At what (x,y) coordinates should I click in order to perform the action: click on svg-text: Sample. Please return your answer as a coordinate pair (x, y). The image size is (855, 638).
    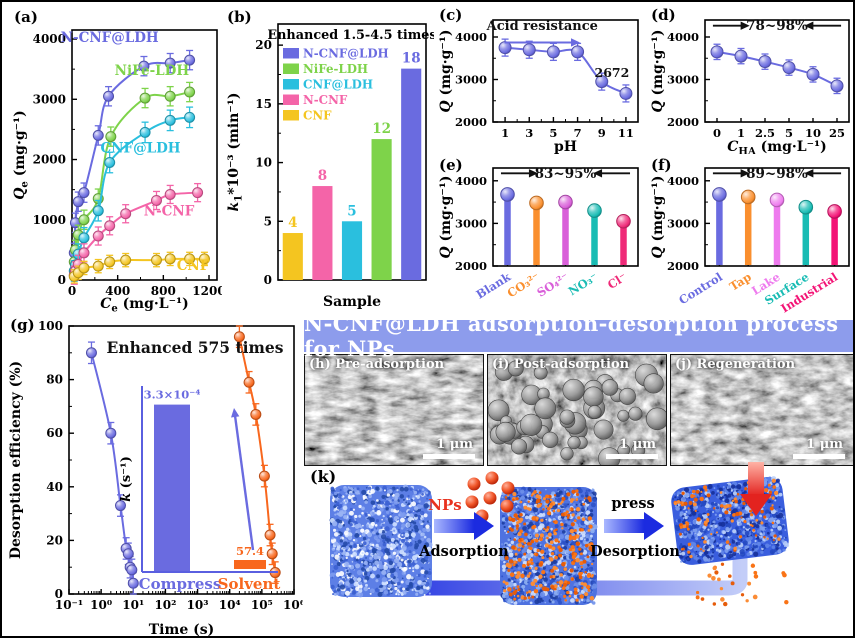
    Looking at the image, I should click on (352, 302).